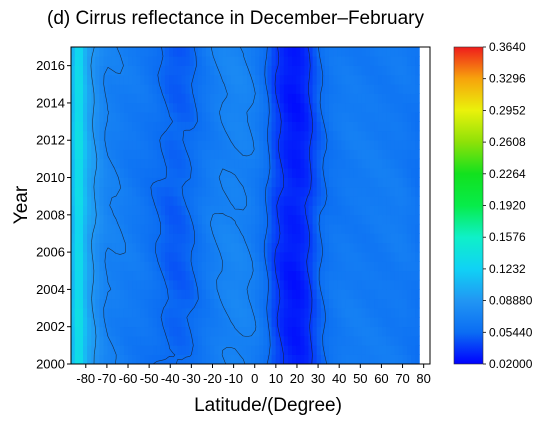  What do you see at coordinates (339, 378) in the screenshot?
I see `x-tick-label: 40` at bounding box center [339, 378].